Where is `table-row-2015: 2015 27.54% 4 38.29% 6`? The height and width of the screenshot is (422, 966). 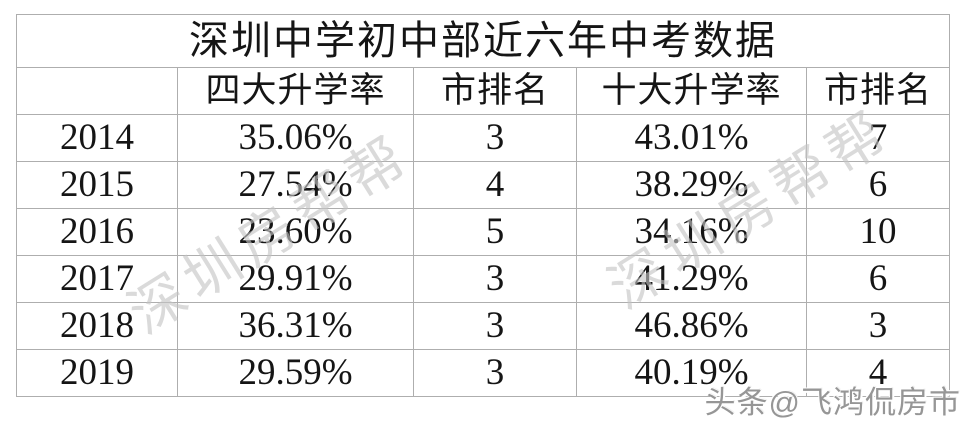
table-row-2015: 2015 27.54% 4 38.29% 6 is located at coordinates (483, 185).